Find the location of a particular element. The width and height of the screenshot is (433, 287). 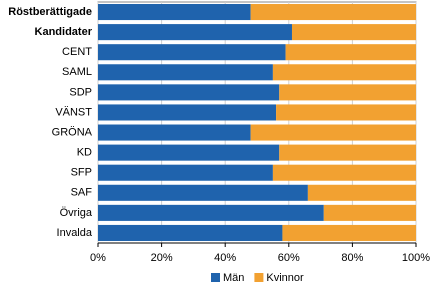

y-tick-label: KD is located at coordinates (84, 153).